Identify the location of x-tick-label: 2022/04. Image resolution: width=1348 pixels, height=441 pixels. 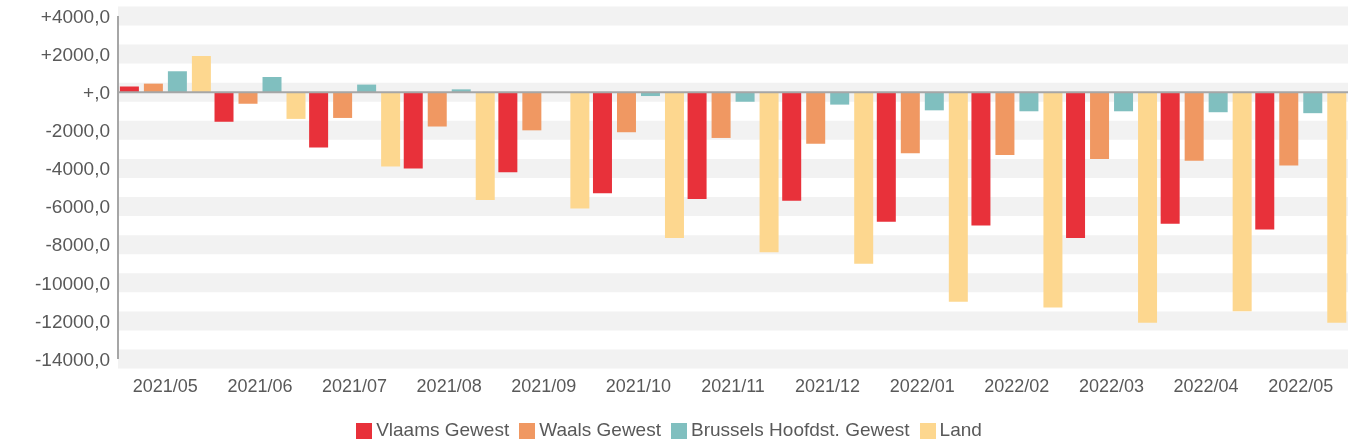
(1206, 385).